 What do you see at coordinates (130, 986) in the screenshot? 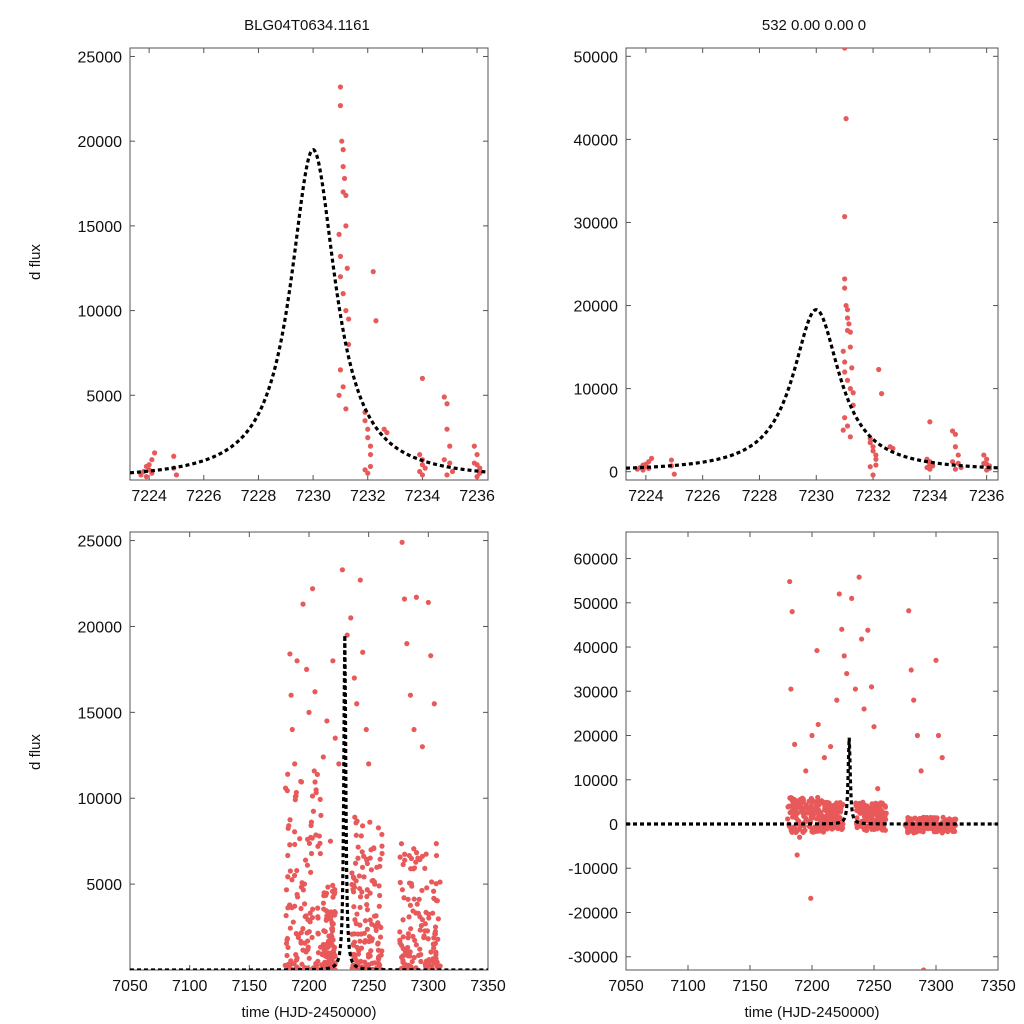
I see `x-tick-label: 7050` at bounding box center [130, 986].